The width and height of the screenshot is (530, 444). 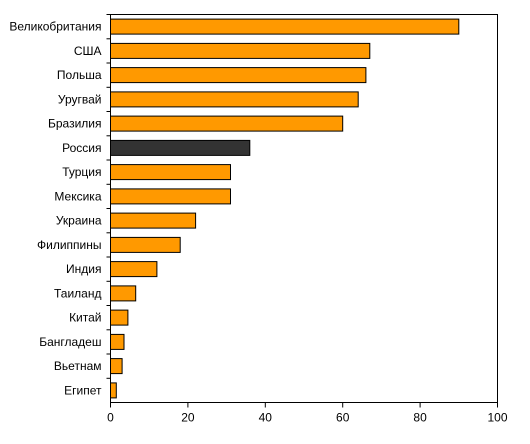 What do you see at coordinates (79, 75) in the screenshot?
I see `category-label: Польша` at bounding box center [79, 75].